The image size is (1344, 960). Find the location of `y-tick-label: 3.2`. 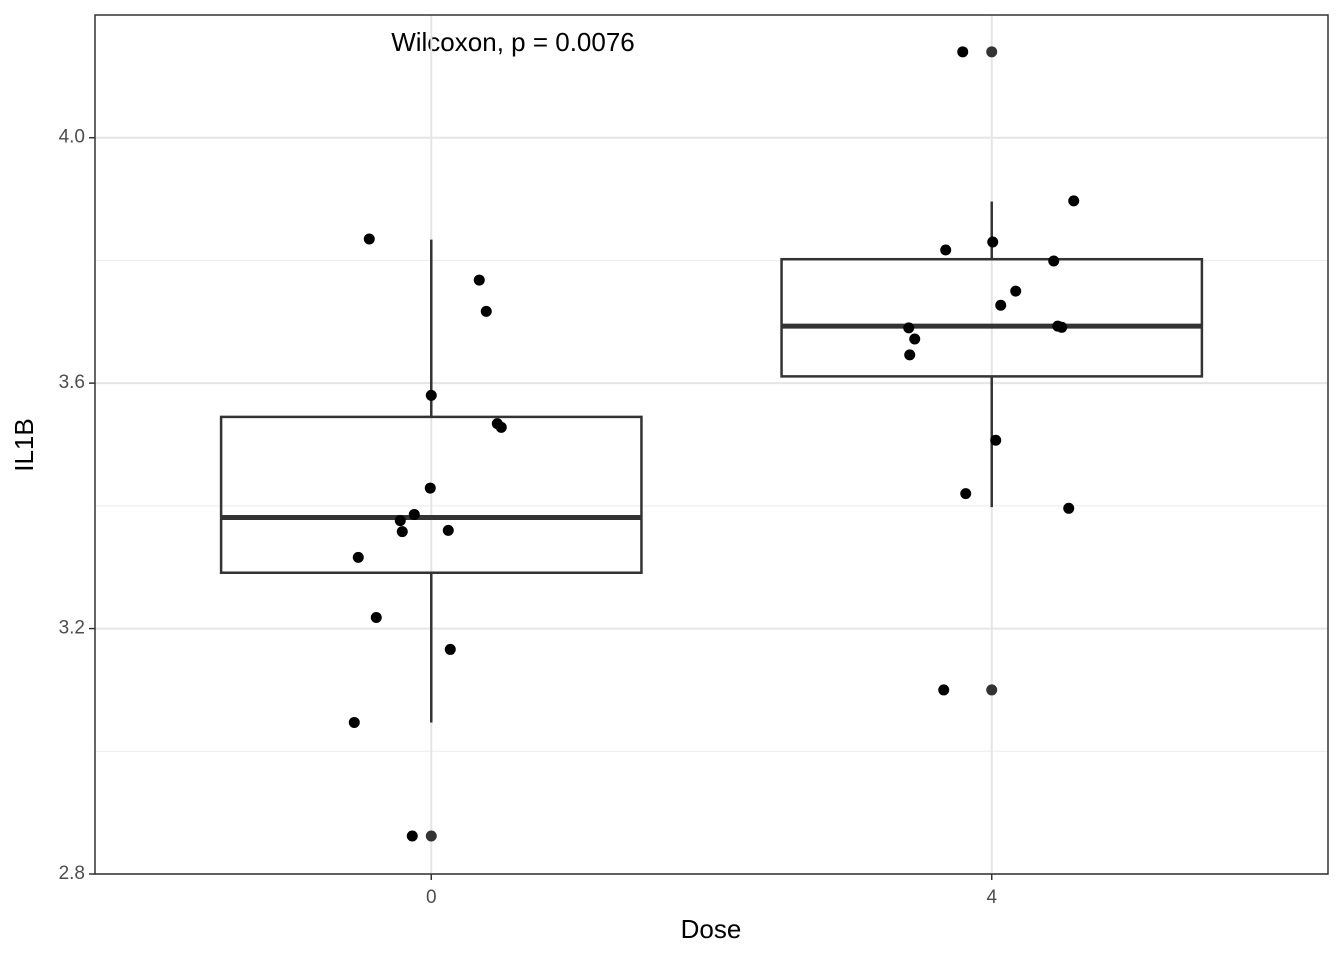

y-tick-label: 3.2 is located at coordinates (72, 628).